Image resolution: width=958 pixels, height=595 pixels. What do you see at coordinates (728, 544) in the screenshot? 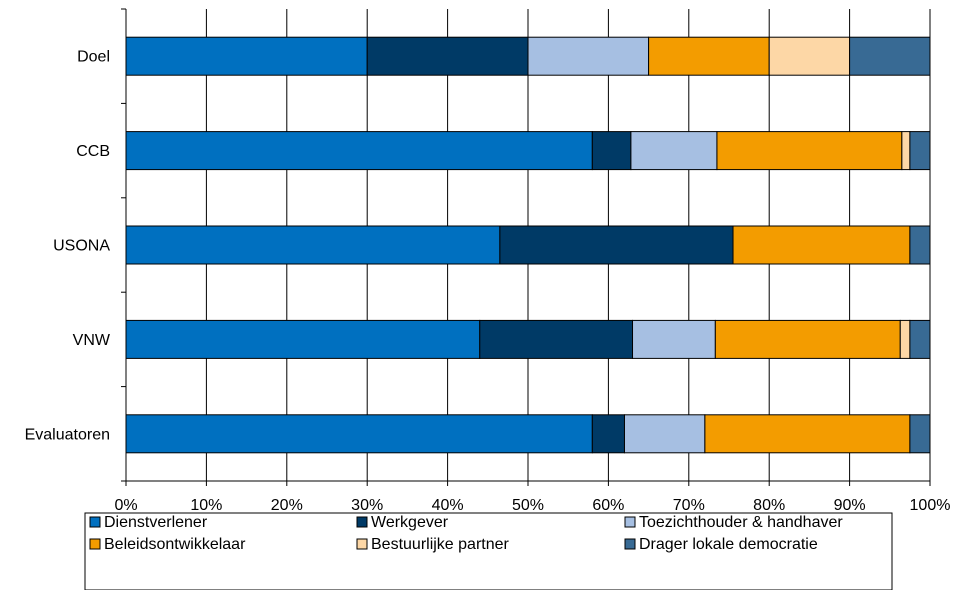
I see `legend-label: Drager lokale democratie` at bounding box center [728, 544].